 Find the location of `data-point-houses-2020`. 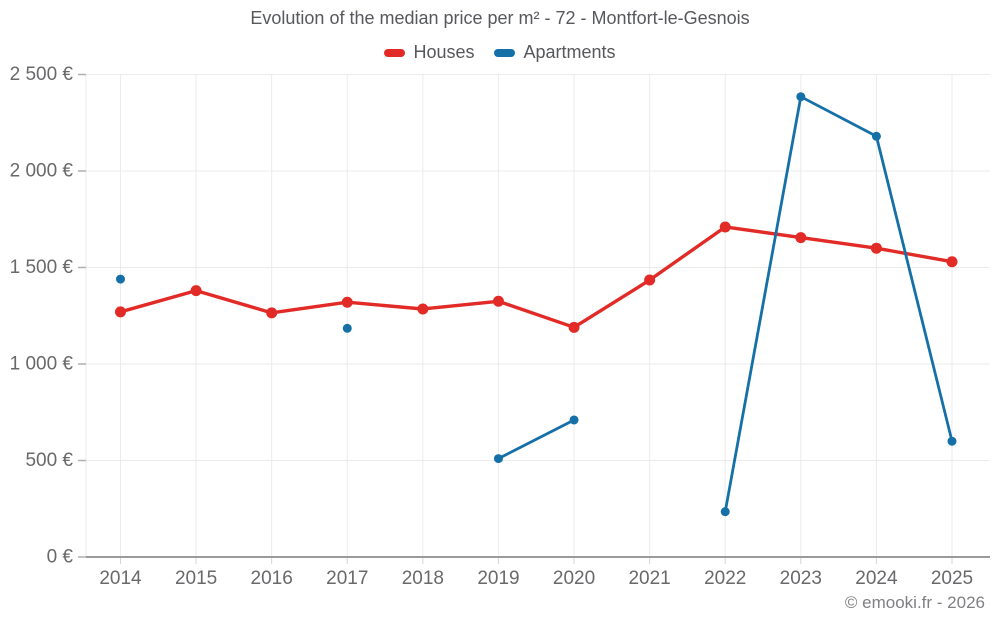

data-point-houses-2020 is located at coordinates (574, 327).